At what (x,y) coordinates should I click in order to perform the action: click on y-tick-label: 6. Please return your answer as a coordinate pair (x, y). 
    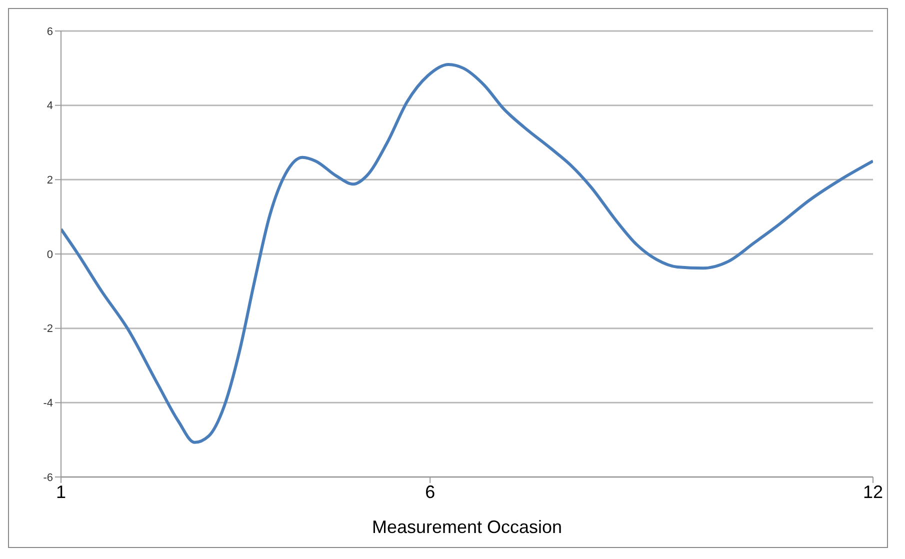
    Looking at the image, I should click on (49, 32).